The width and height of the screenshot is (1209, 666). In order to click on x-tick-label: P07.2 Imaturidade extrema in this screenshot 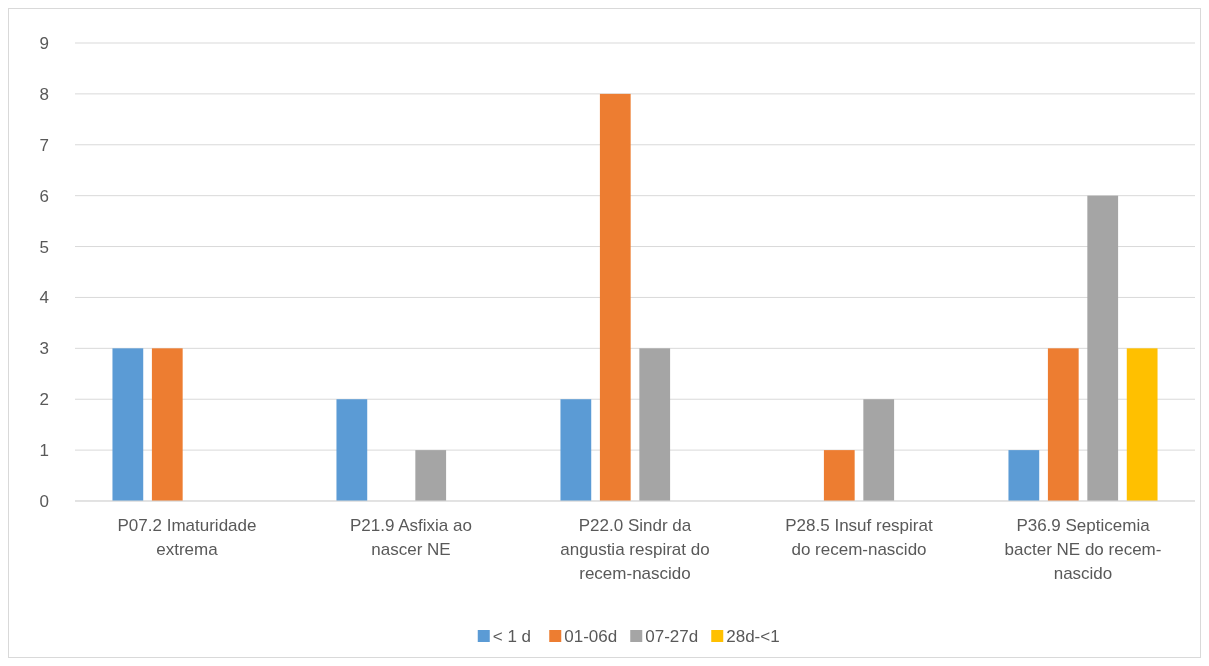, I will do `click(187, 537)`.